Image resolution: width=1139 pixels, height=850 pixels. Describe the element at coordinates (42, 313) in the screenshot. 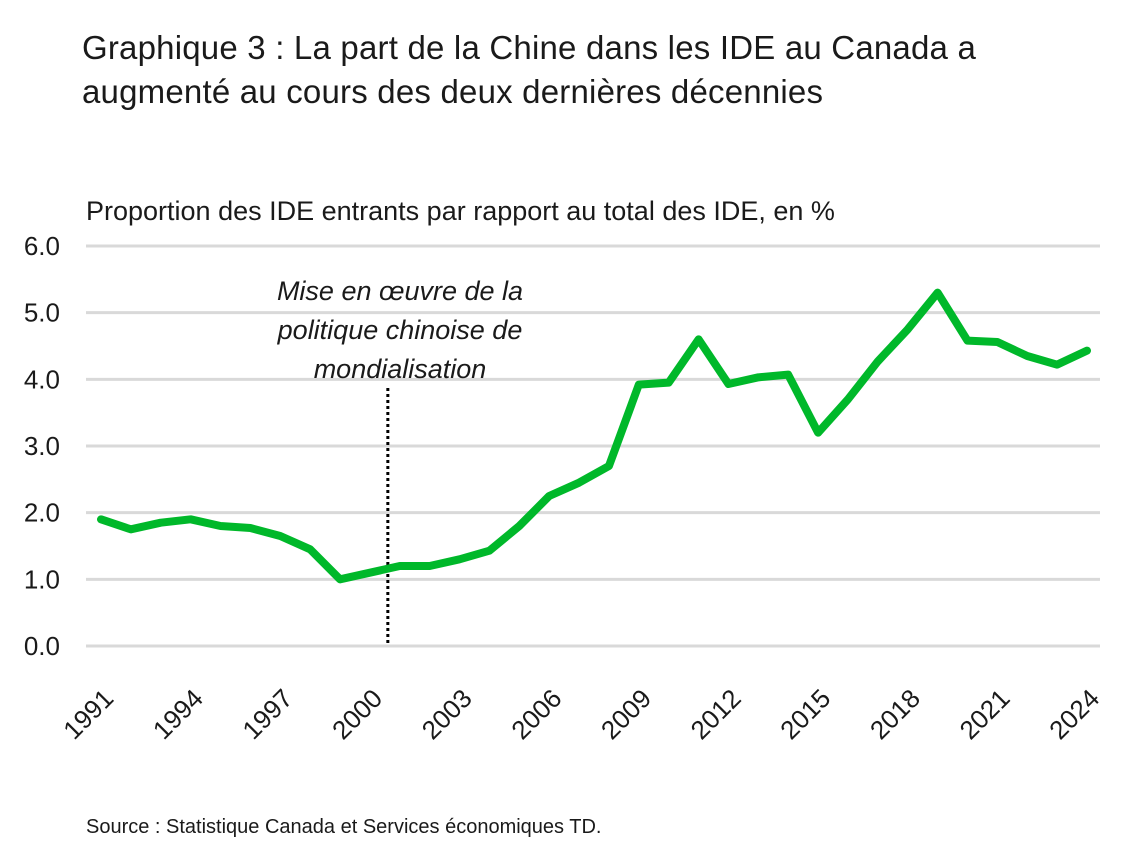

I see `y-tick-label: 5.0` at that location.